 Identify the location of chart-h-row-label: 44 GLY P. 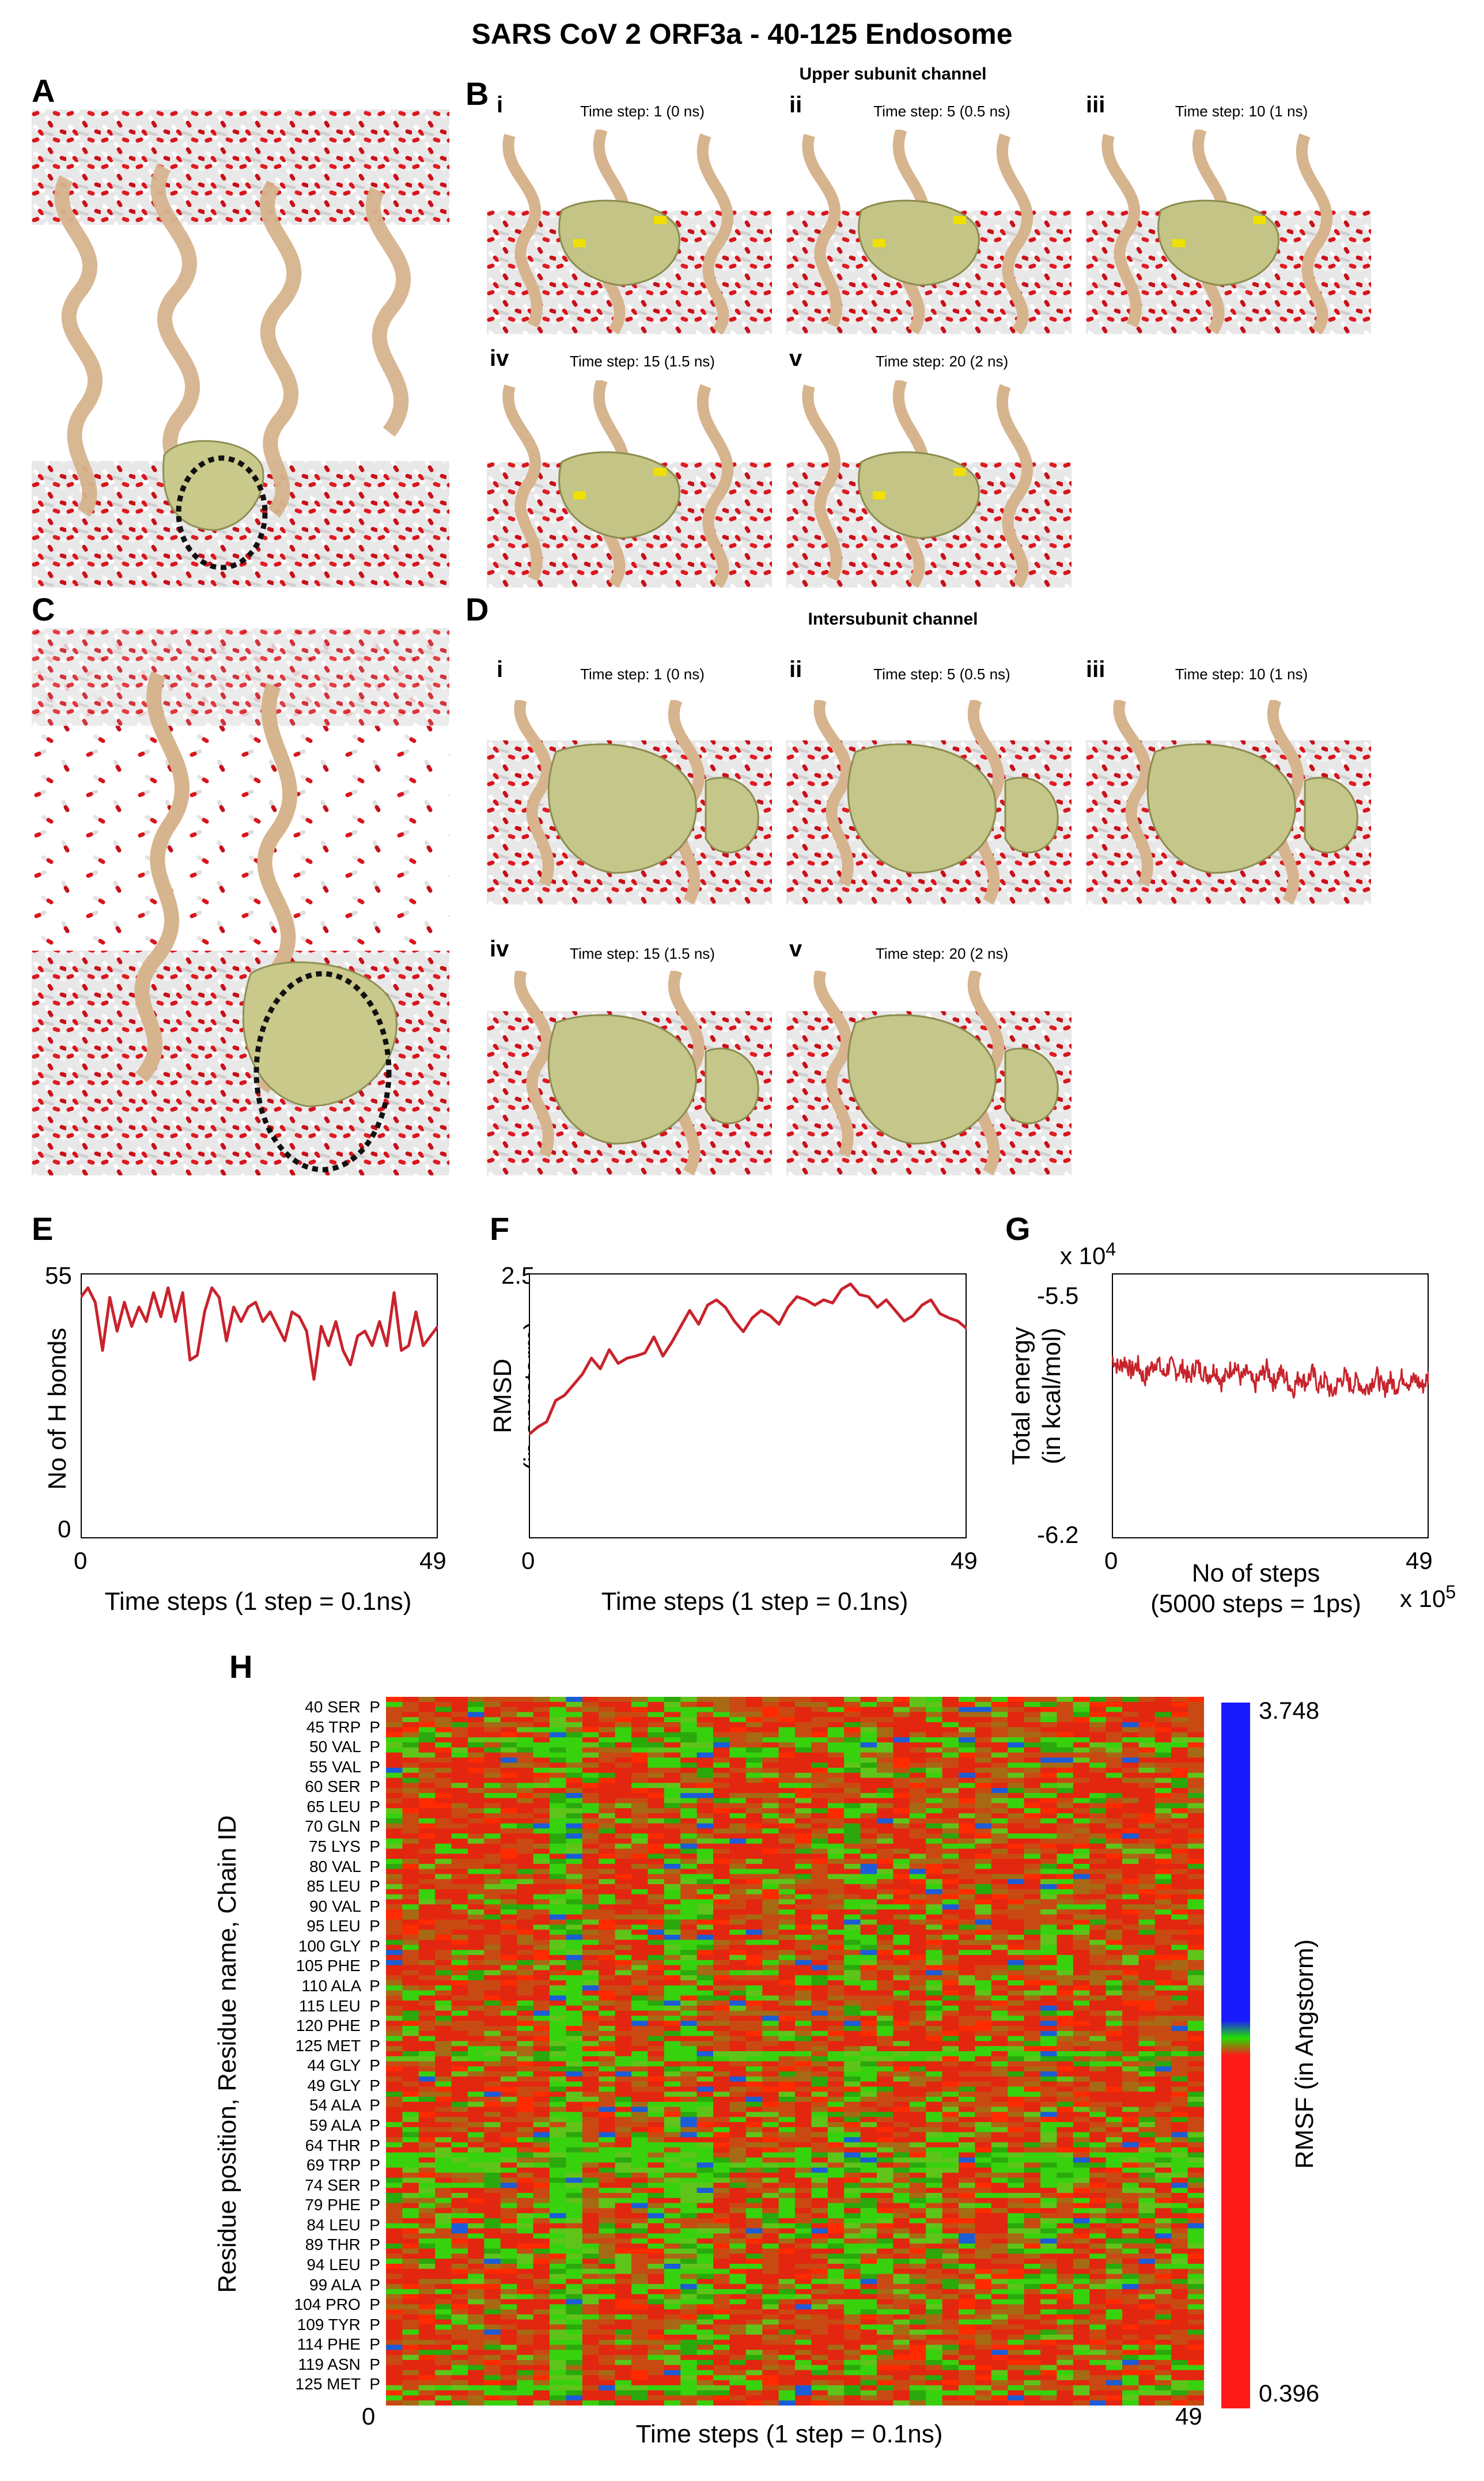
(343, 2065).